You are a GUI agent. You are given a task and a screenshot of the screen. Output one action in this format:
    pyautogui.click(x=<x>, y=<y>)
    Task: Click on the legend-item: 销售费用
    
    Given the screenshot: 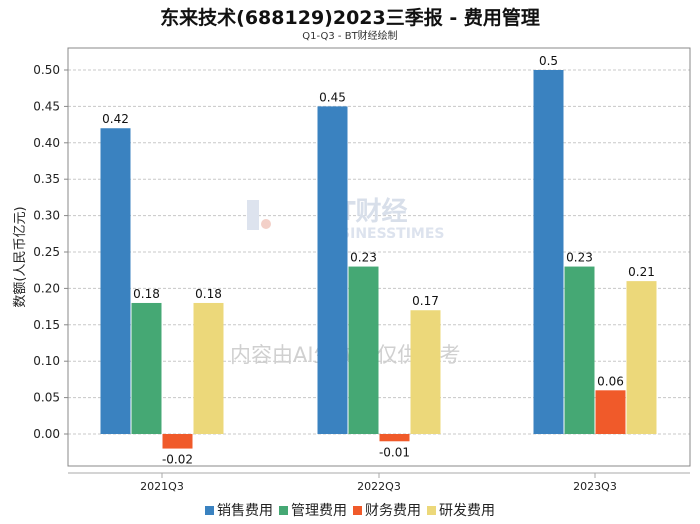 What is the action you would take?
    pyautogui.click(x=239, y=511)
    